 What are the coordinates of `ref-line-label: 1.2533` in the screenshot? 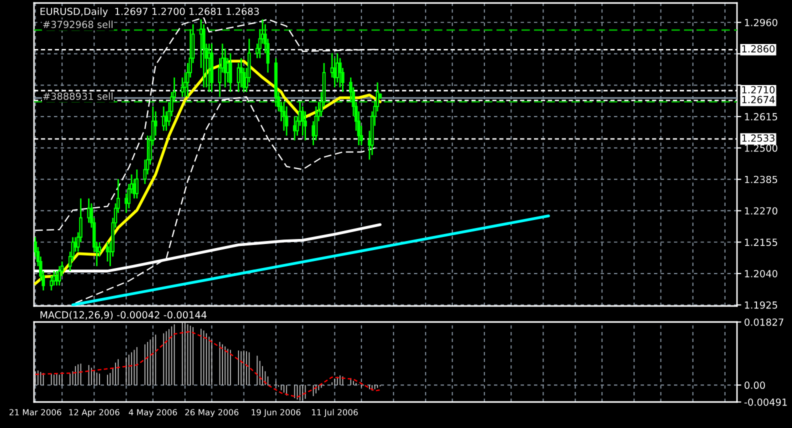 It's located at (758, 138).